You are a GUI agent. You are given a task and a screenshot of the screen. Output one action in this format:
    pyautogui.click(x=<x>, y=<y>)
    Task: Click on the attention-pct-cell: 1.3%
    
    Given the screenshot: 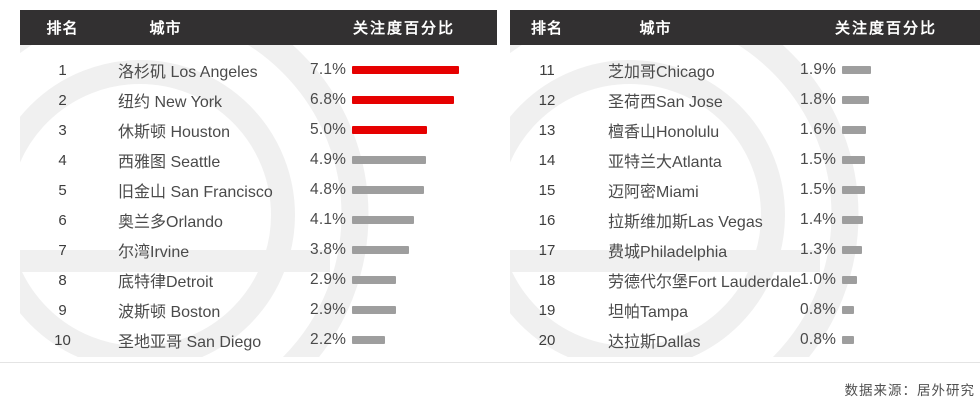 What is the action you would take?
    pyautogui.click(x=818, y=249)
    